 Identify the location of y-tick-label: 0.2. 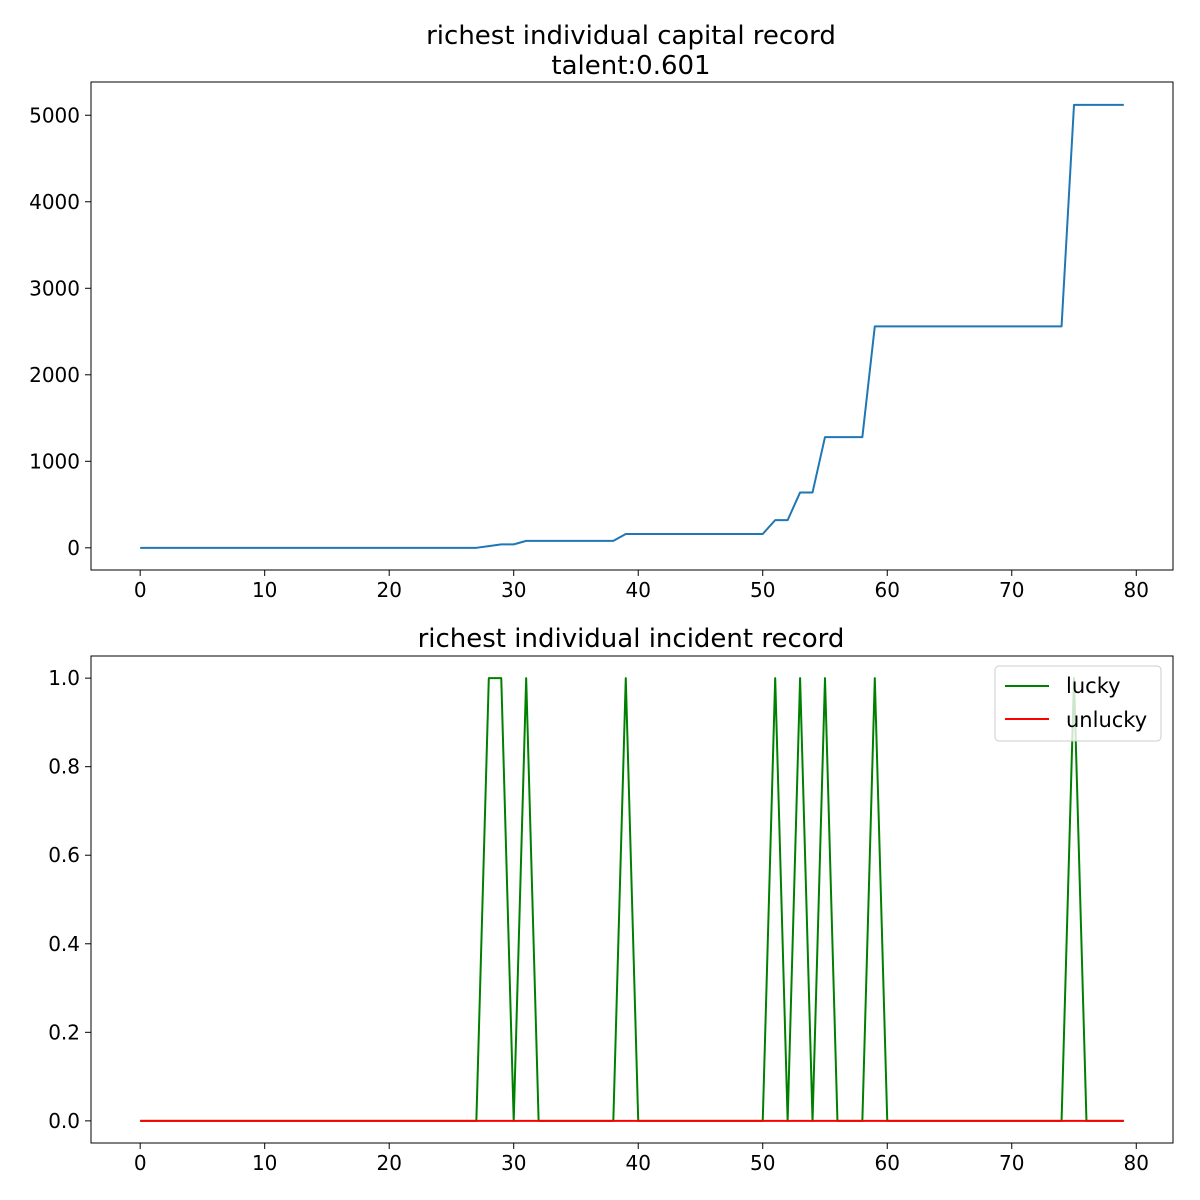
(64, 1032).